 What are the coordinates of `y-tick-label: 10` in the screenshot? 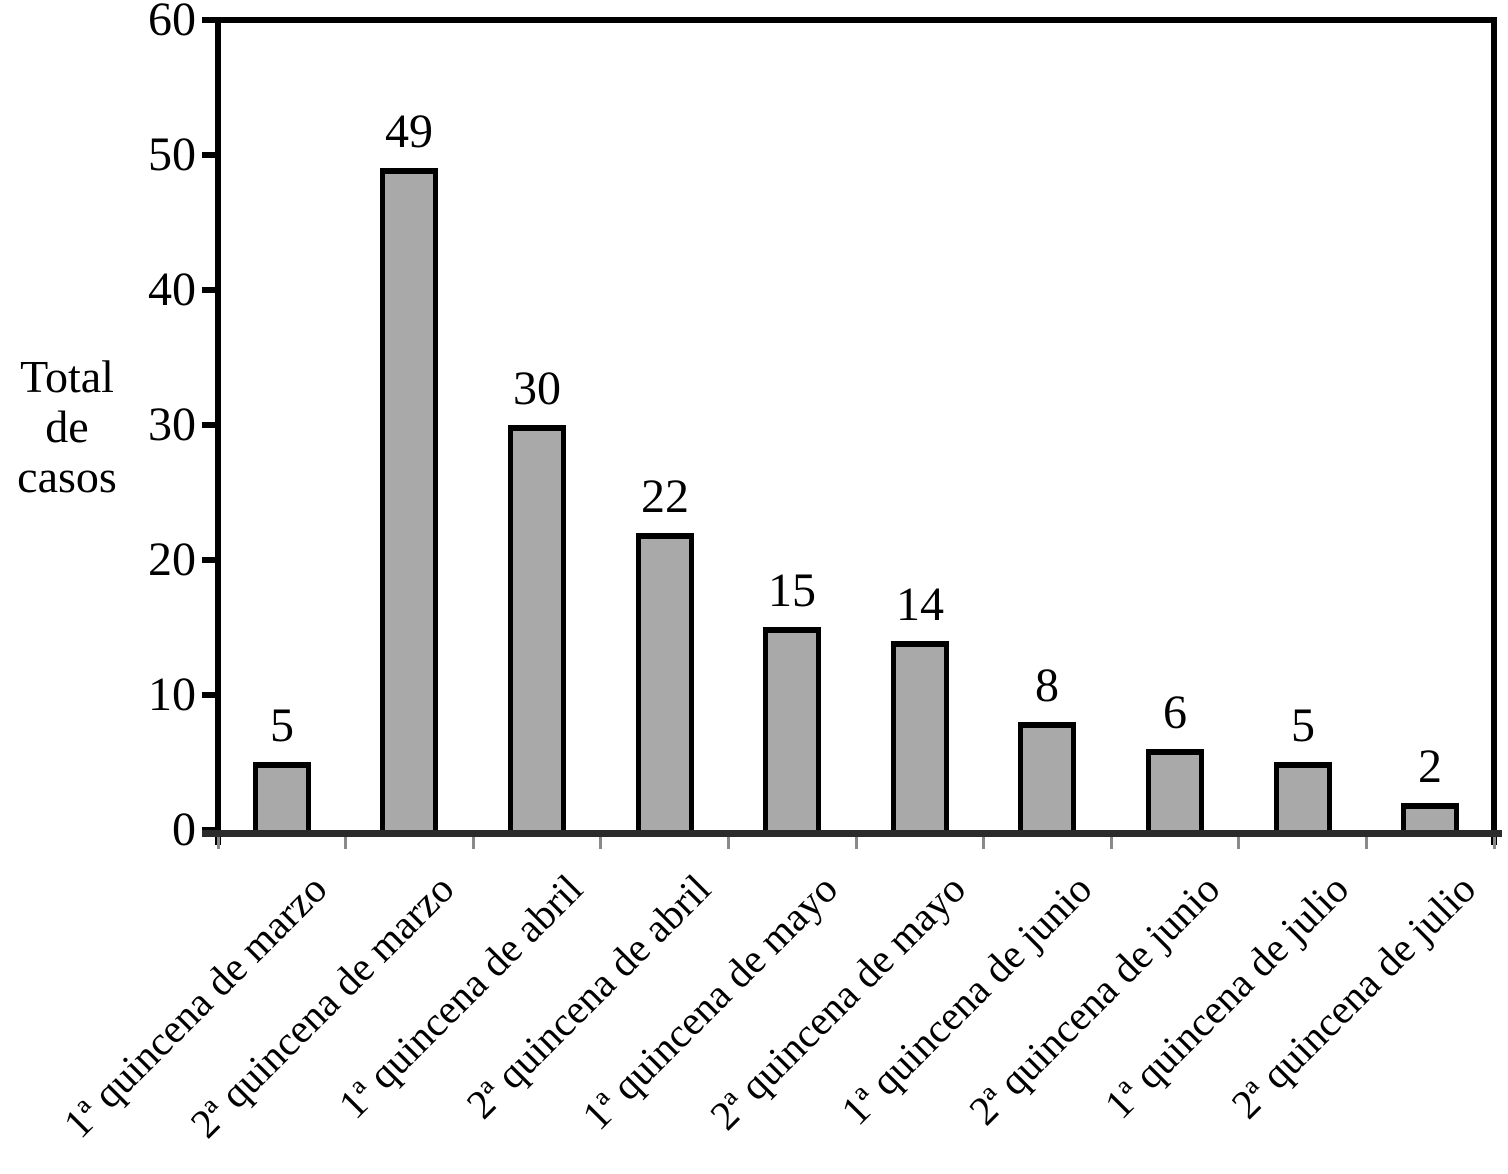 It's located at (172, 694).